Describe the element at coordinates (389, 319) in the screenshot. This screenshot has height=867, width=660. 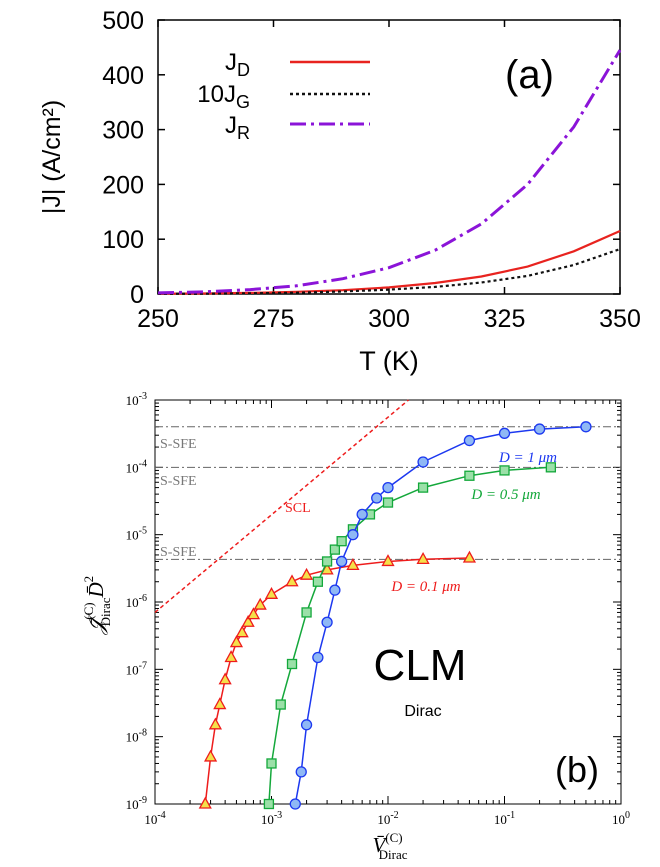
I see `x-tick-label: 300` at that location.